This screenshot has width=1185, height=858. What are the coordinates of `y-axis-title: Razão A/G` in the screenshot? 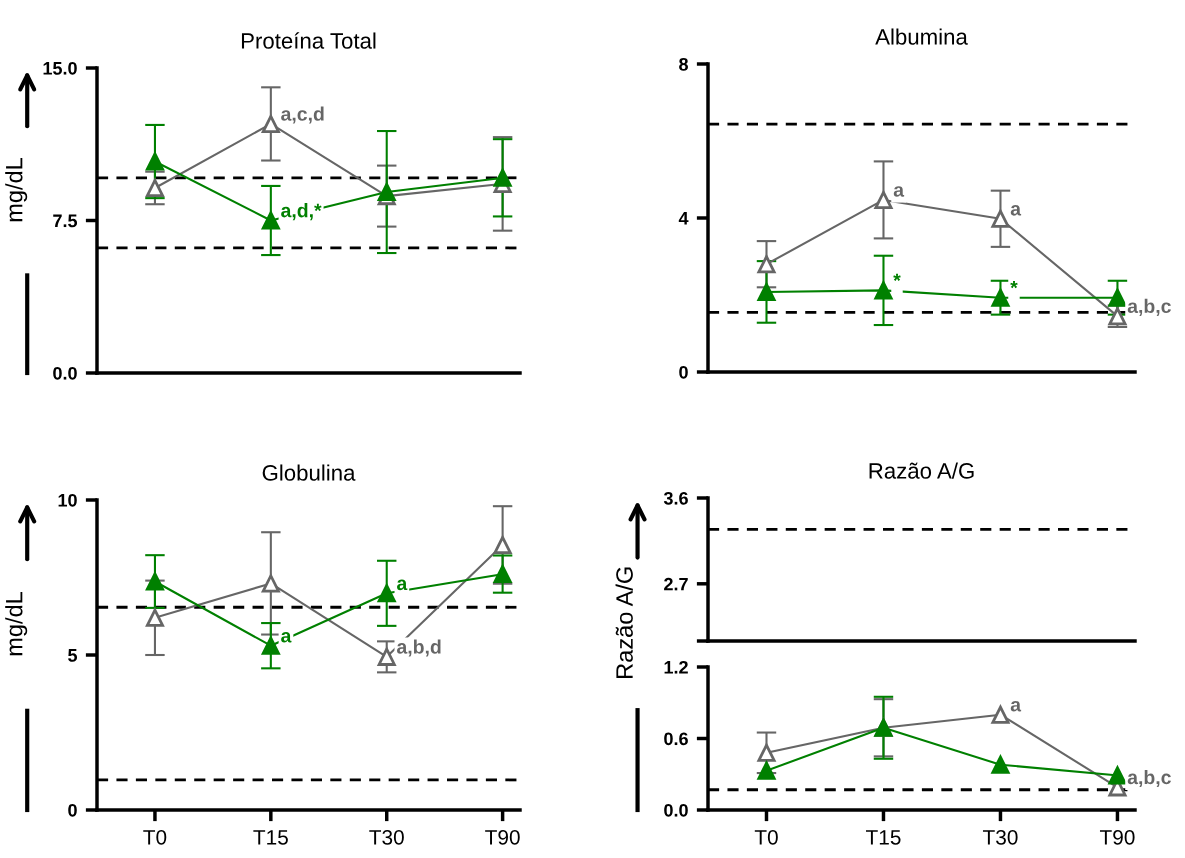 It's located at (624, 622).